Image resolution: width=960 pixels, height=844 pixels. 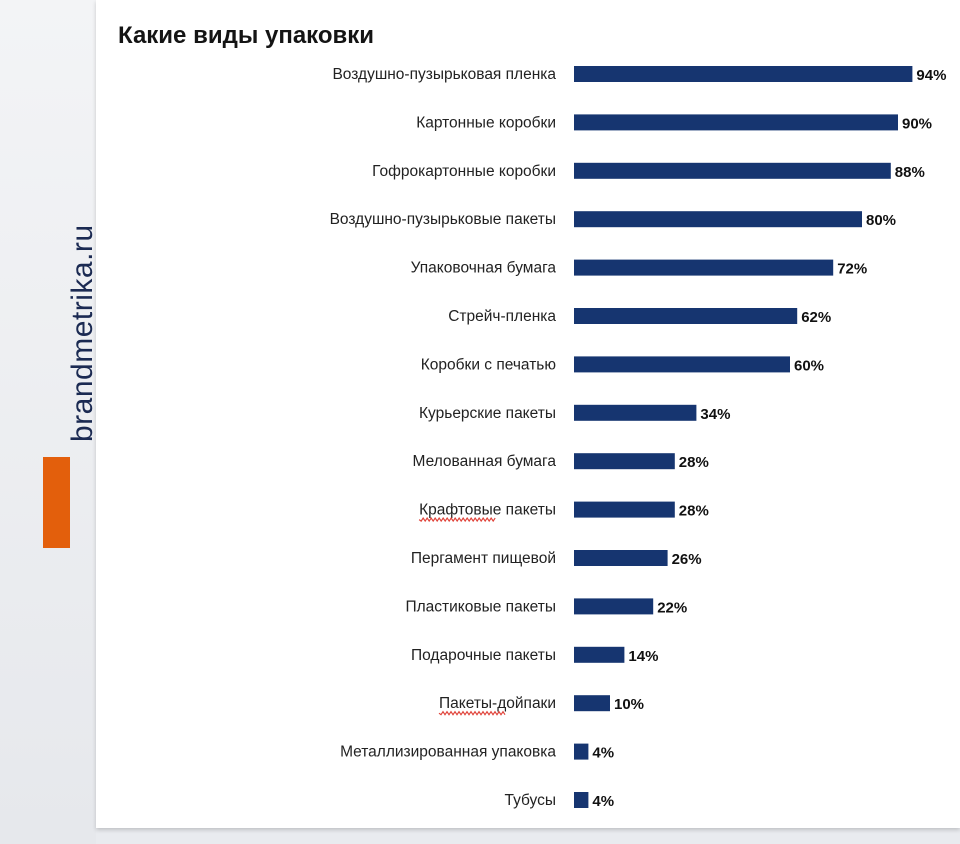 I want to click on category-label: Пластиковые пакеты, so click(x=480, y=606).